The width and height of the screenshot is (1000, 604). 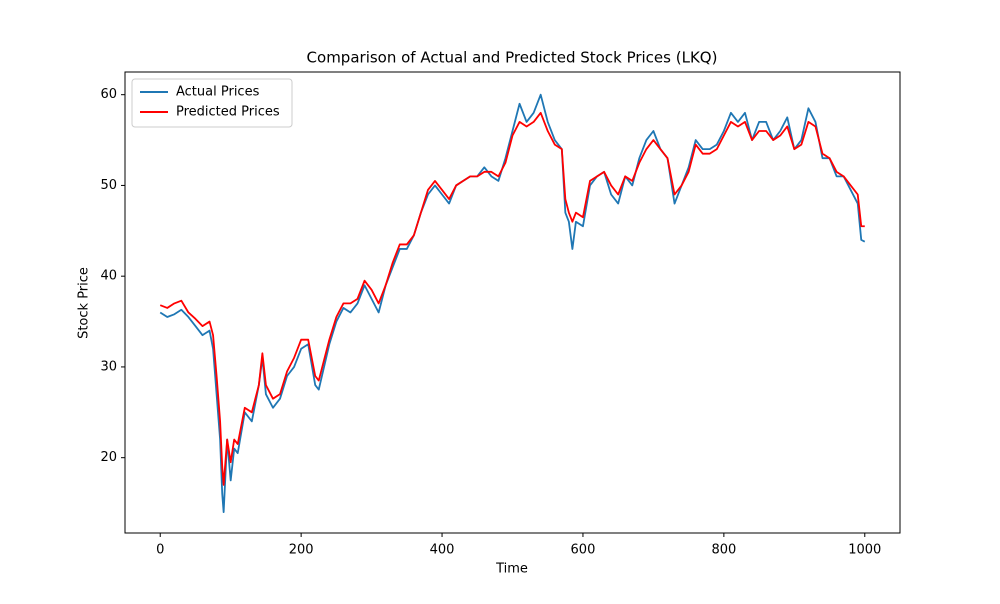 I want to click on x-axis-label: Time, so click(x=511, y=569).